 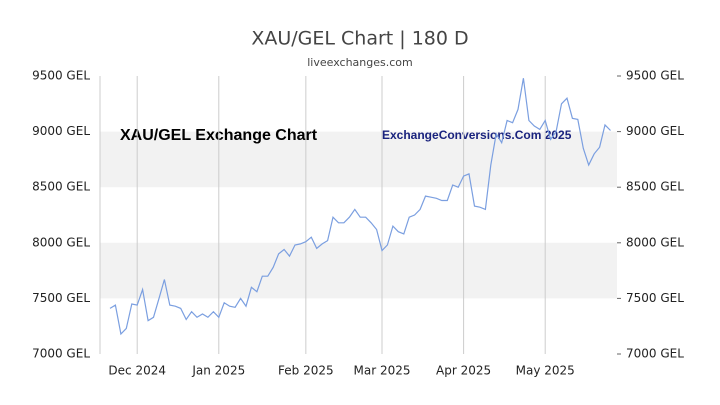 I want to click on y-tick-label: 8500 GEL, so click(x=61, y=187).